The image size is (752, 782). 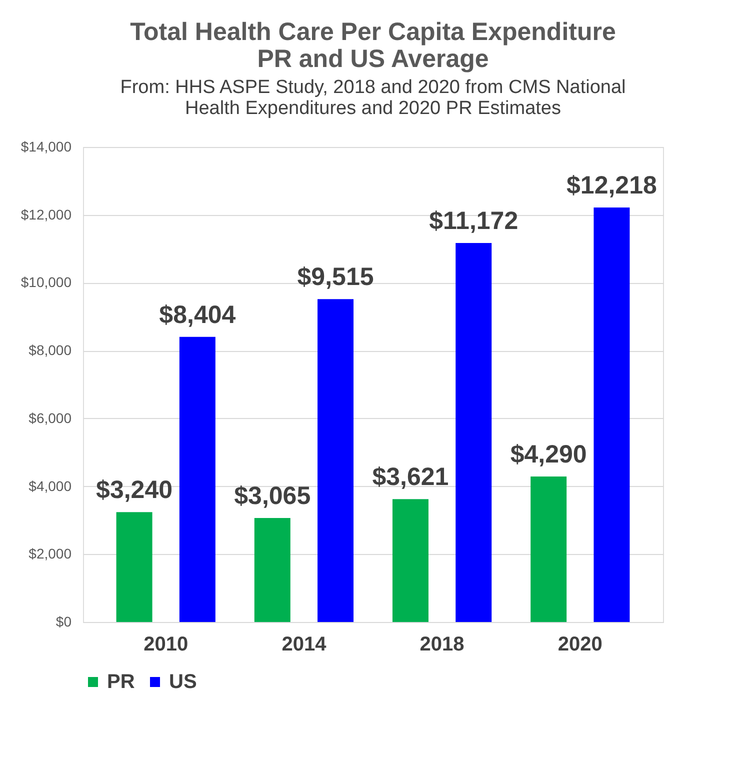 What do you see at coordinates (305, 645) in the screenshot?
I see `x-tick-label: 2014` at bounding box center [305, 645].